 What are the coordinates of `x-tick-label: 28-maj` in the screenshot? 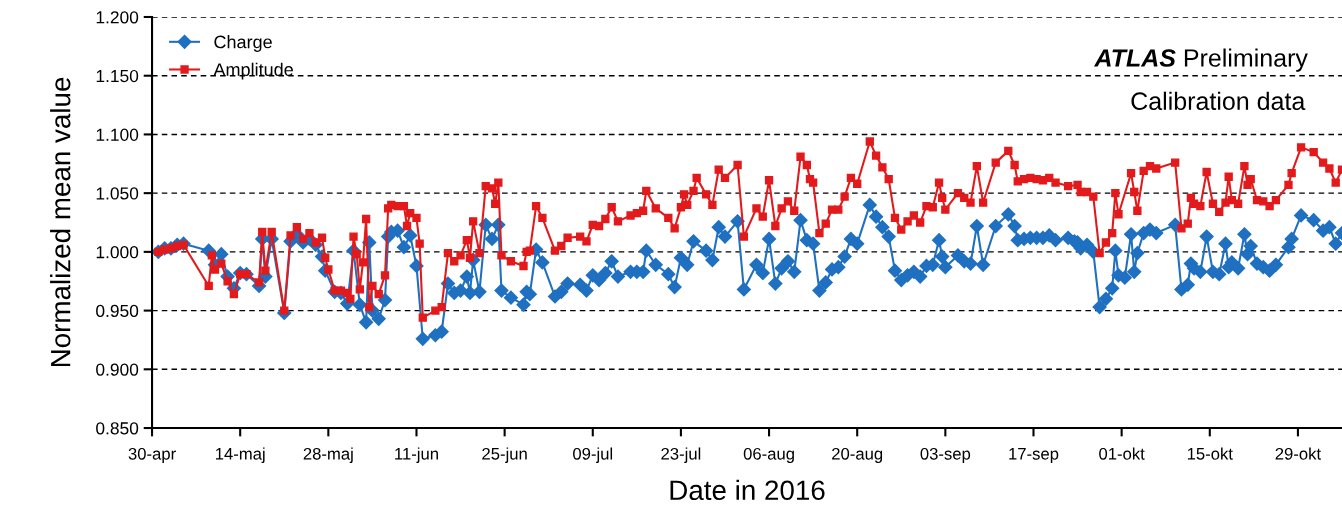 It's located at (328, 455).